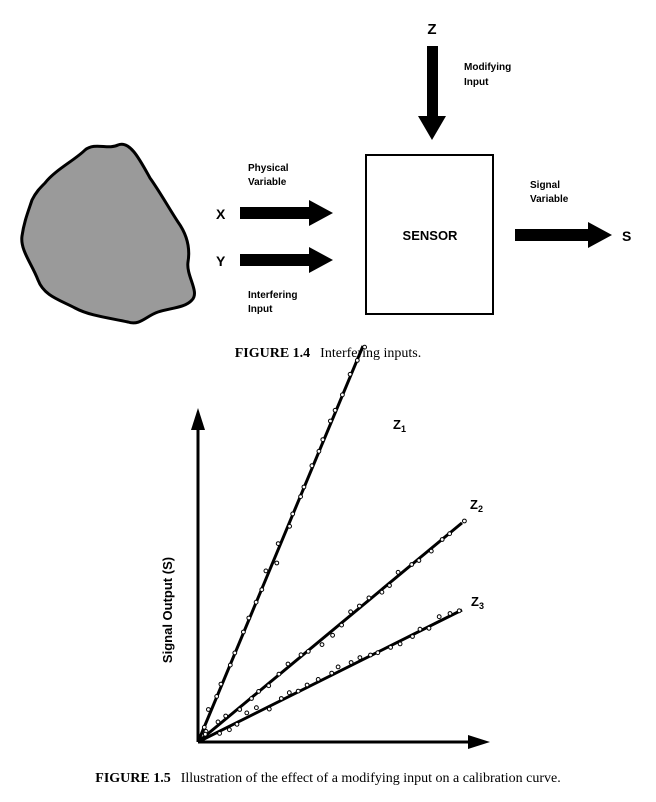 The width and height of the screenshot is (656, 802). Describe the element at coordinates (626, 236) in the screenshot. I see `s-label: S` at that location.